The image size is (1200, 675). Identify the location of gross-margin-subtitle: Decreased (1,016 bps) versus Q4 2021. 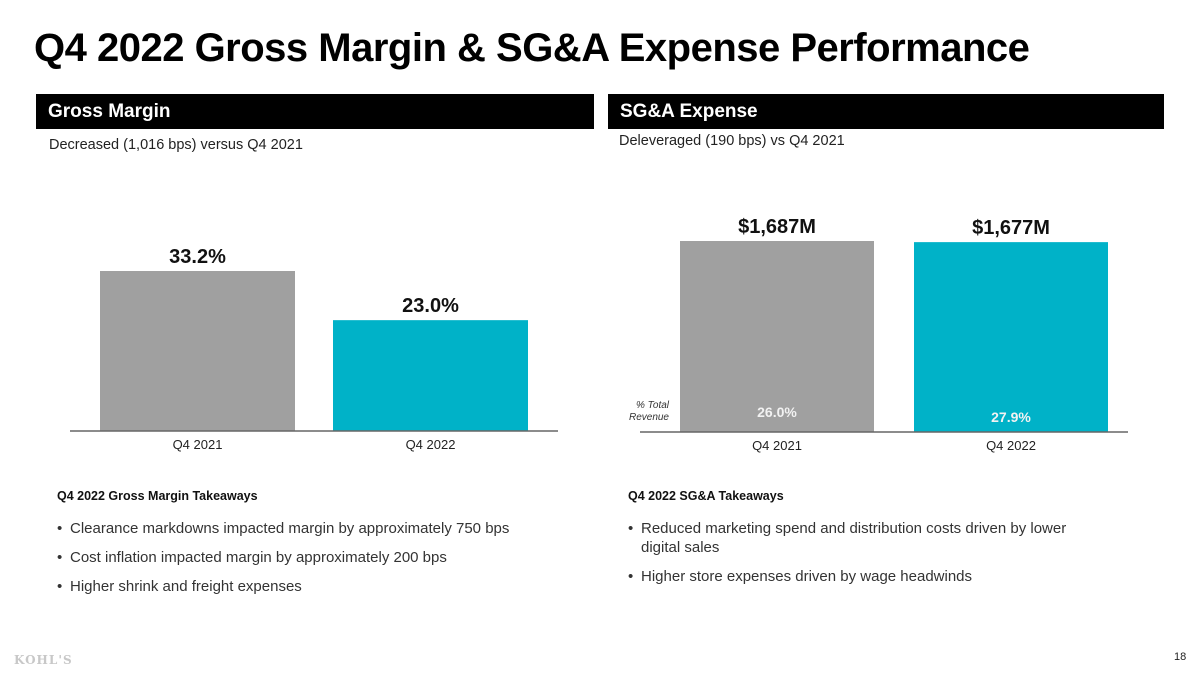
(176, 145).